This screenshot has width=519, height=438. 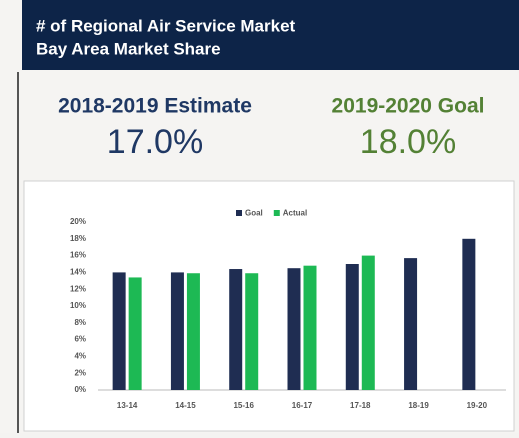 What do you see at coordinates (418, 405) in the screenshot?
I see `x-tick-label: 18-19` at bounding box center [418, 405].